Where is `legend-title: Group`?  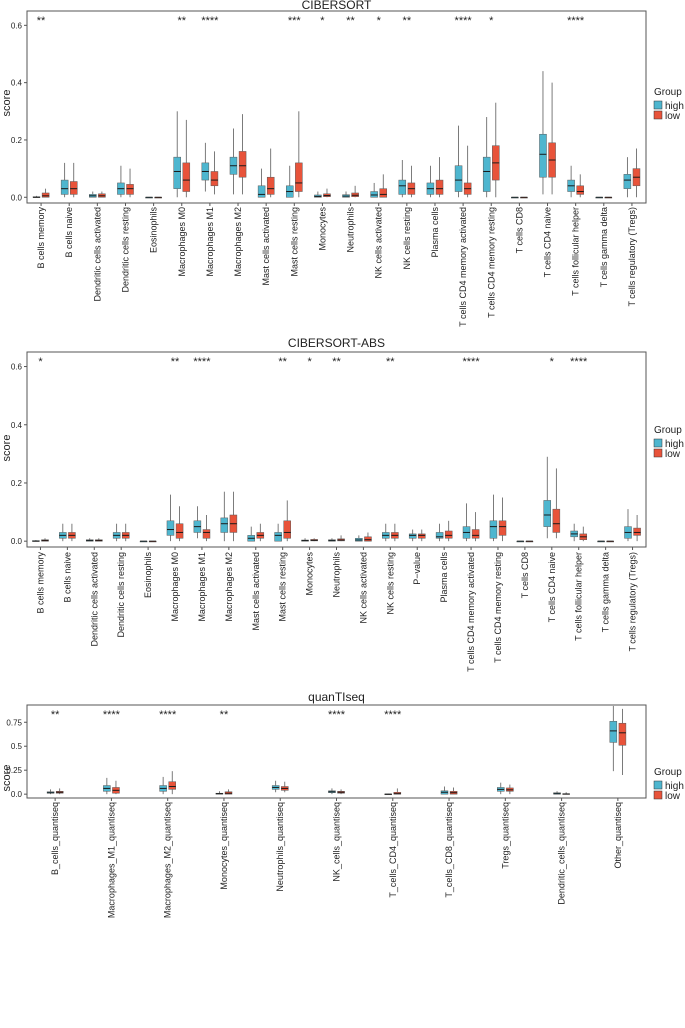
legend-title: Group is located at coordinates (668, 430).